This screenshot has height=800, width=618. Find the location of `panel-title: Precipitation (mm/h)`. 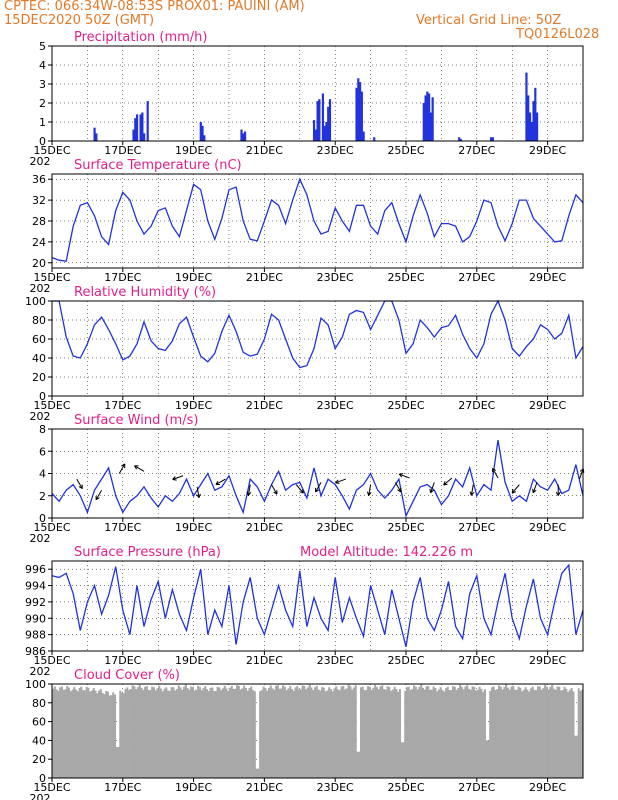

panel-title: Precipitation (mm/h) is located at coordinates (140, 37).